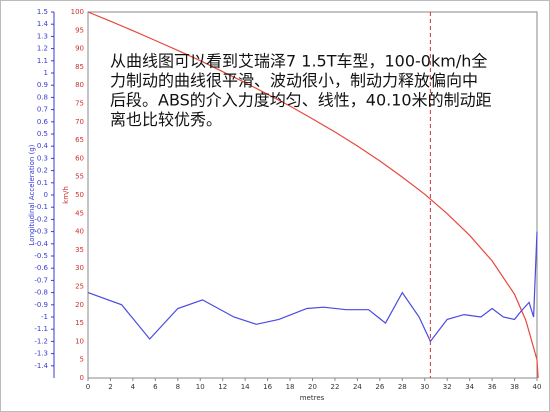 Image resolution: width=550 pixels, height=412 pixels. Describe the element at coordinates (79, 104) in the screenshot. I see `y2-tick-label: 75` at that location.